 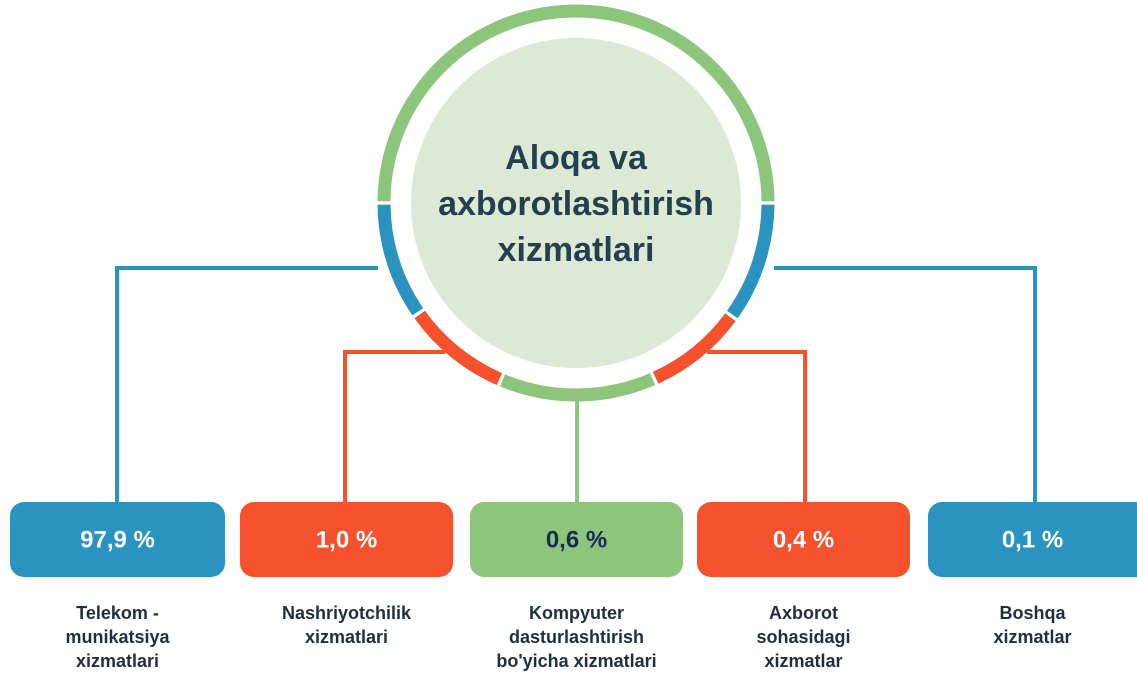 What do you see at coordinates (803, 613) in the screenshot?
I see `item-label: Axborot` at bounding box center [803, 613].